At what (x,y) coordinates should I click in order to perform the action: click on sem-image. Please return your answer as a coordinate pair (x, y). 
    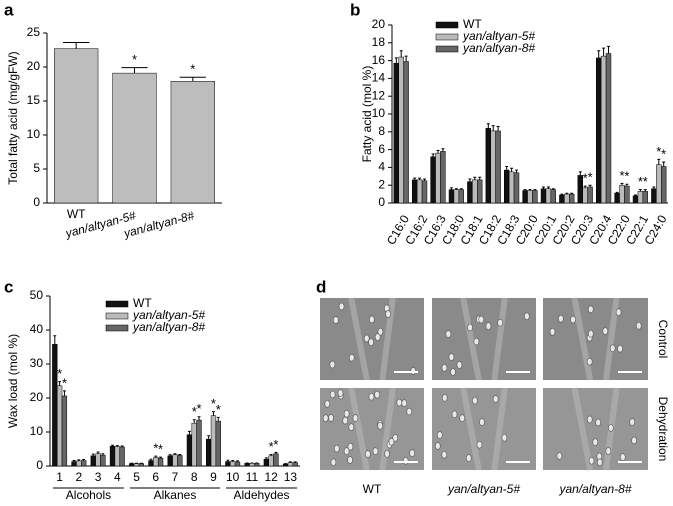
    Looking at the image, I should click on (484, 339).